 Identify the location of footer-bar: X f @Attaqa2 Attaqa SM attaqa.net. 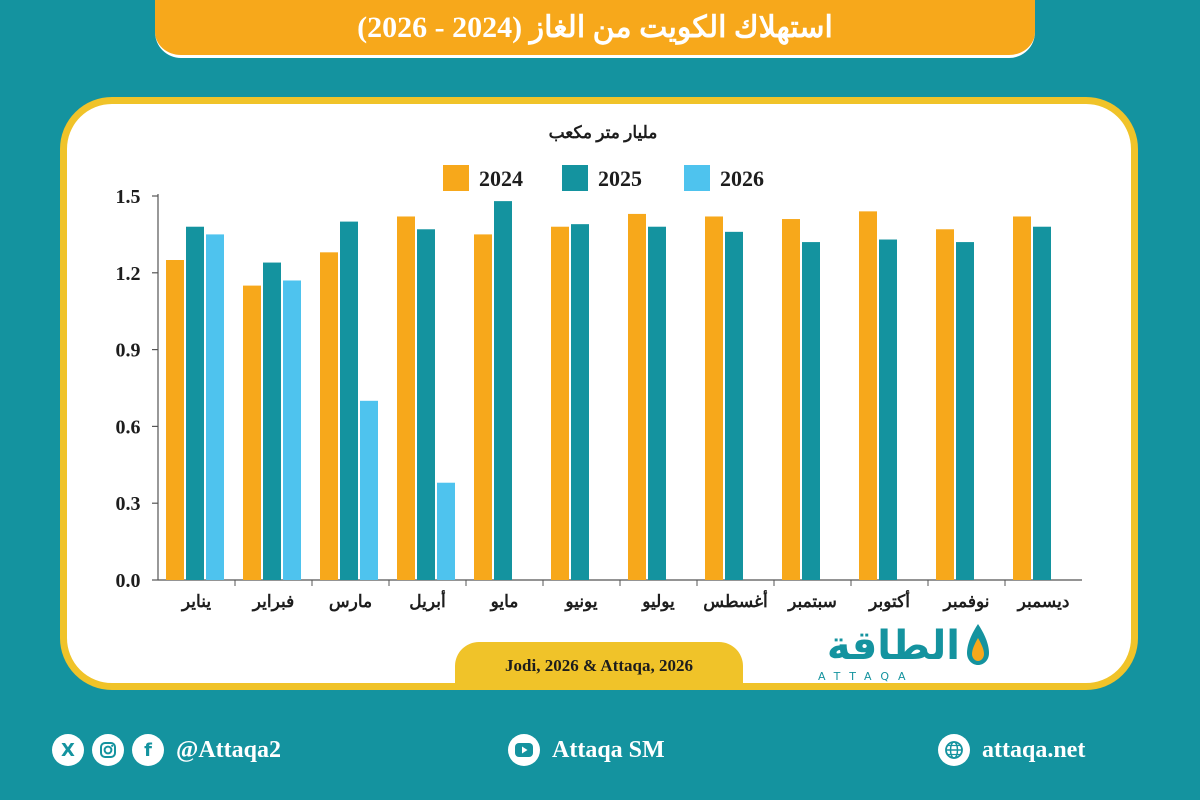
(600, 756).